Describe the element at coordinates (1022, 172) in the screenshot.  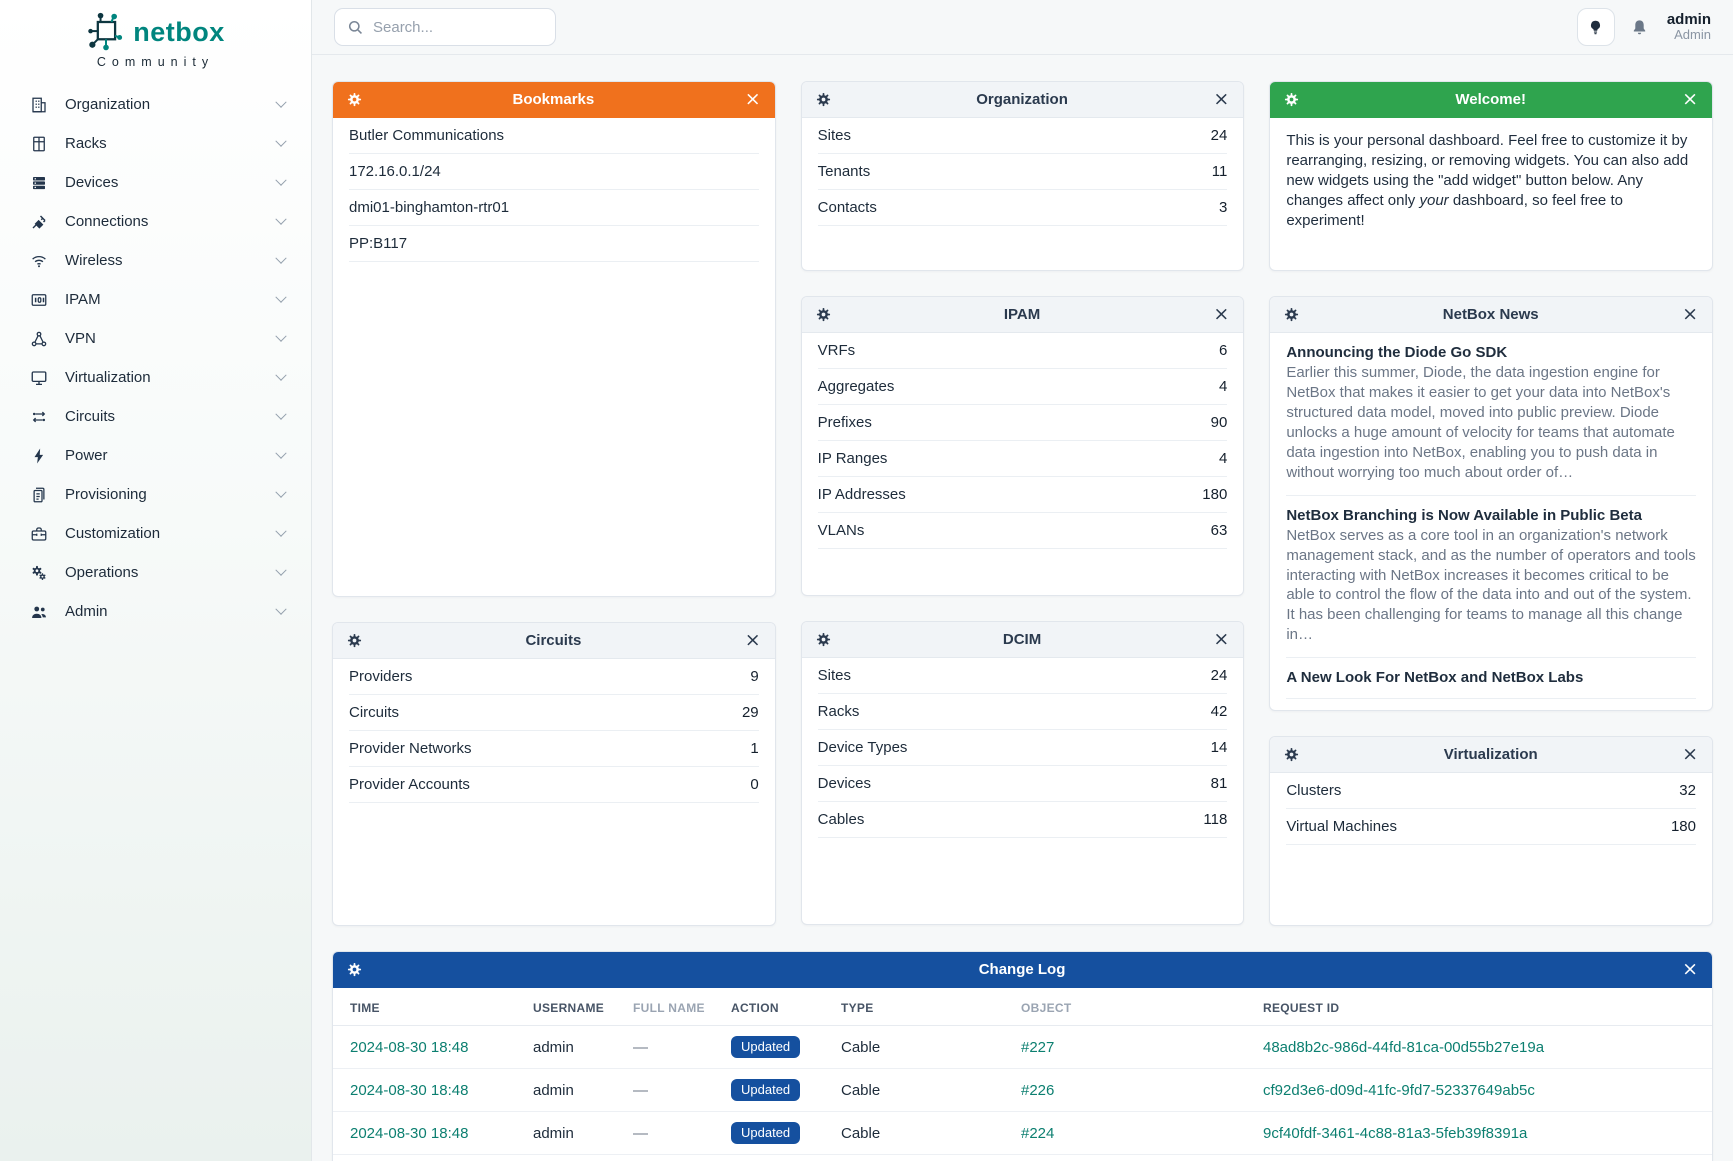
I see `stat-row: Tenants 11` at that location.